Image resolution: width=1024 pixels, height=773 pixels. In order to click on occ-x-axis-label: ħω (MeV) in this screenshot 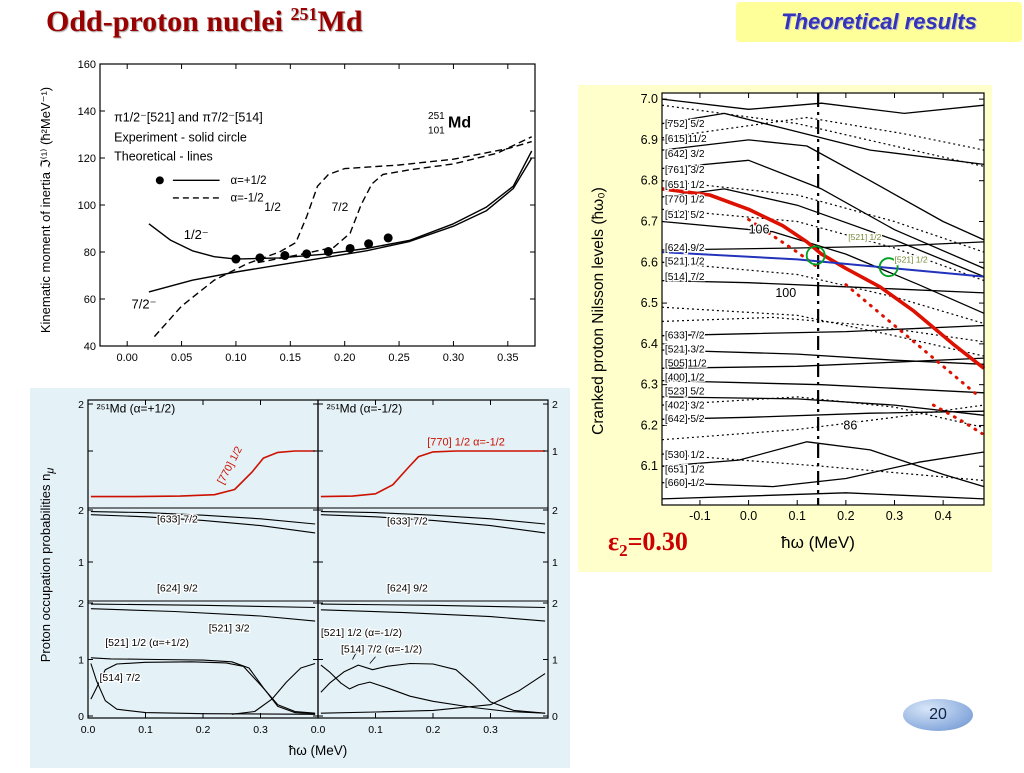, I will do `click(318, 750)`.